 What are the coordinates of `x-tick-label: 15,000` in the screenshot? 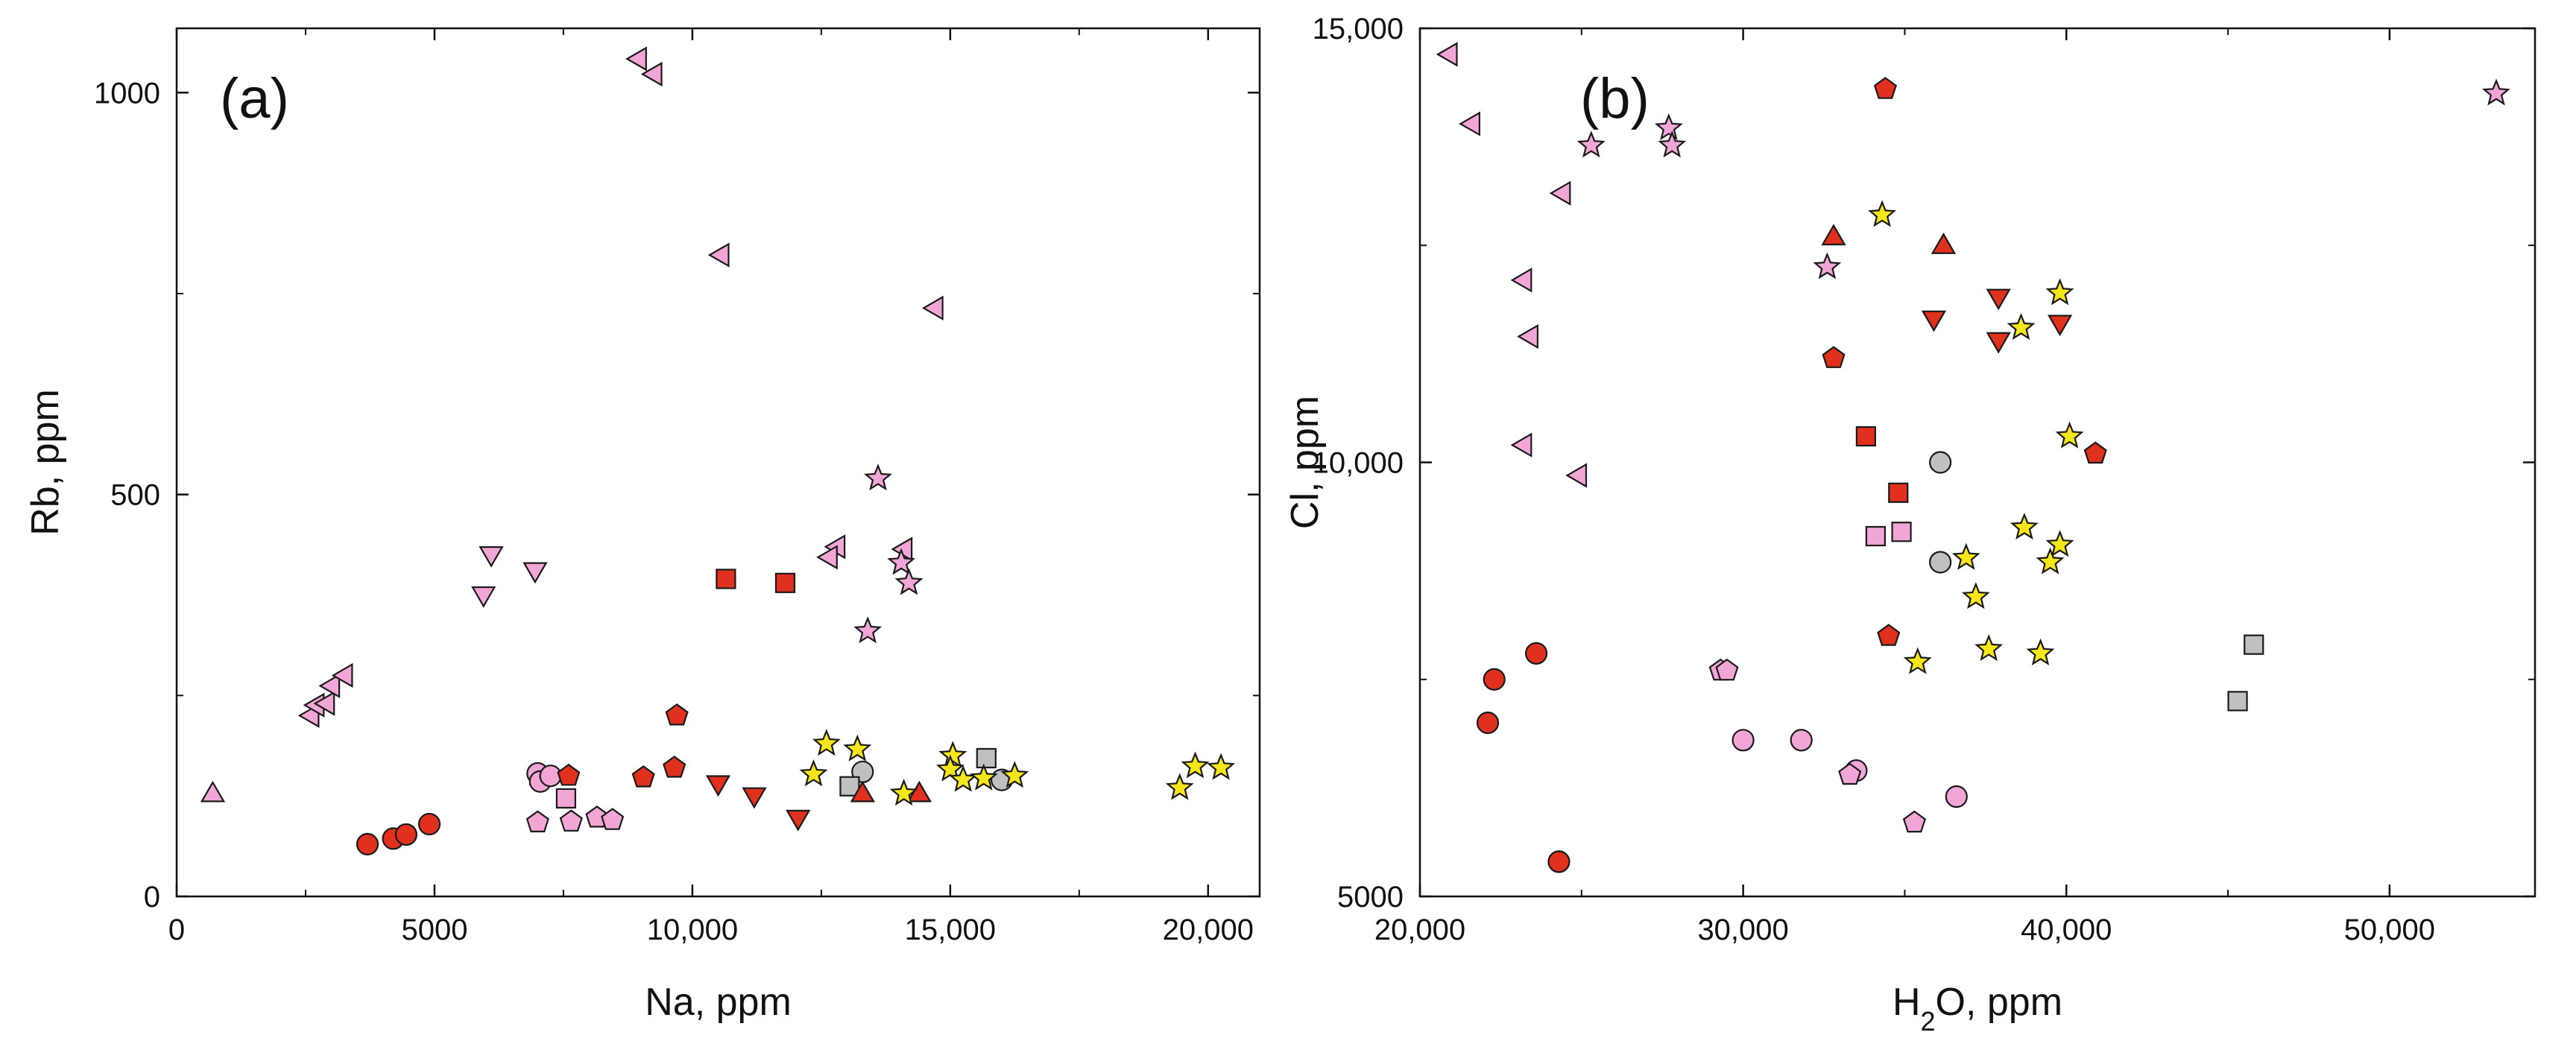 It's located at (950, 930).